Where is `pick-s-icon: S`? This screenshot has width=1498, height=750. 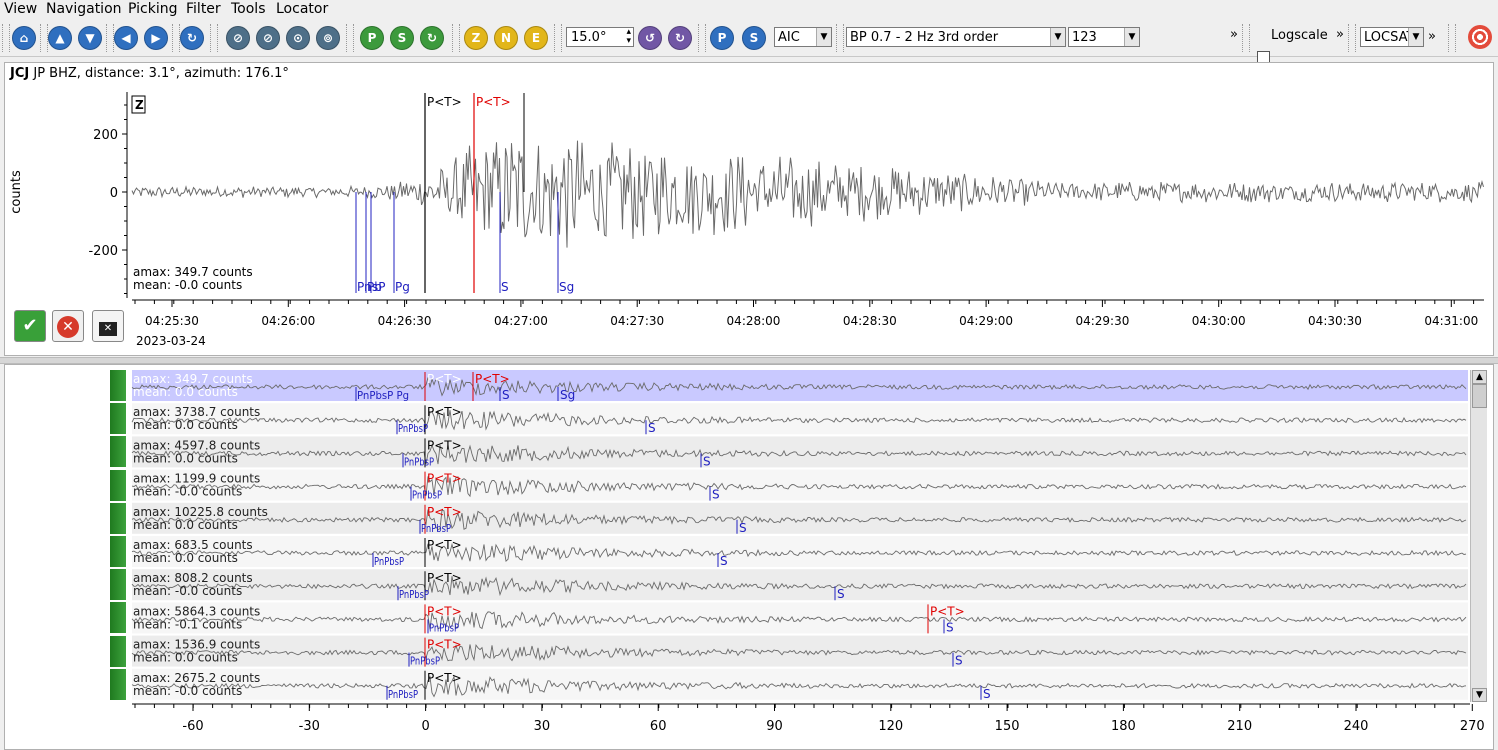
pick-s-icon: S is located at coordinates (402, 38).